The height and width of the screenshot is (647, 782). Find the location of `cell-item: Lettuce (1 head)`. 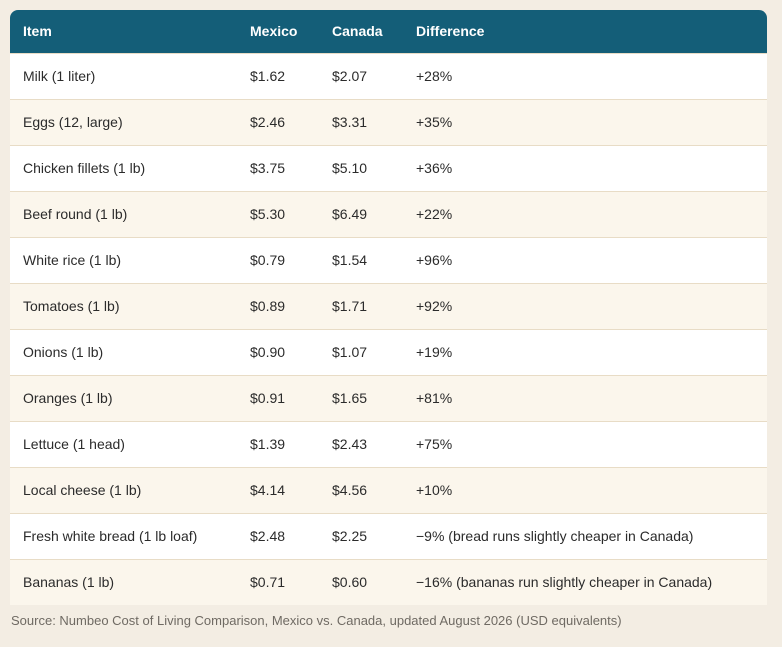

cell-item: Lettuce (1 head) is located at coordinates (74, 444).